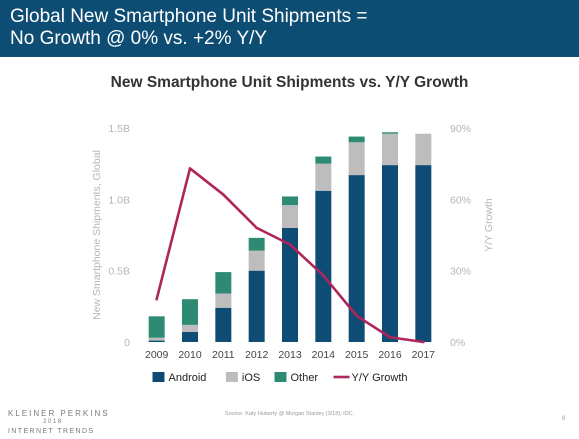 The width and height of the screenshot is (579, 439). Describe the element at coordinates (97, 235) in the screenshot. I see `y-axis-title: New Smartphone Shipments, Global` at that location.